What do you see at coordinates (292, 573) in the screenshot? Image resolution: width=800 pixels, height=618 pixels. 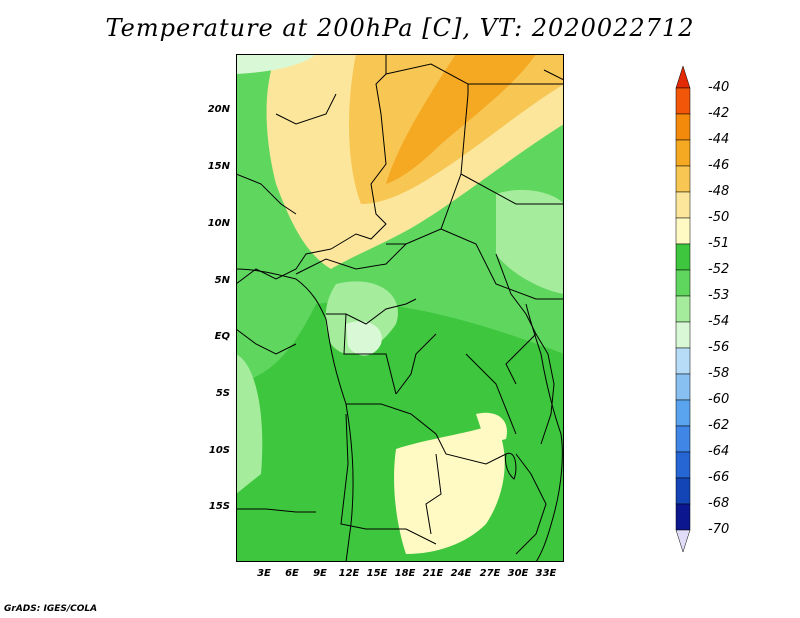 I see `x-tick-label: 6E` at bounding box center [292, 573].